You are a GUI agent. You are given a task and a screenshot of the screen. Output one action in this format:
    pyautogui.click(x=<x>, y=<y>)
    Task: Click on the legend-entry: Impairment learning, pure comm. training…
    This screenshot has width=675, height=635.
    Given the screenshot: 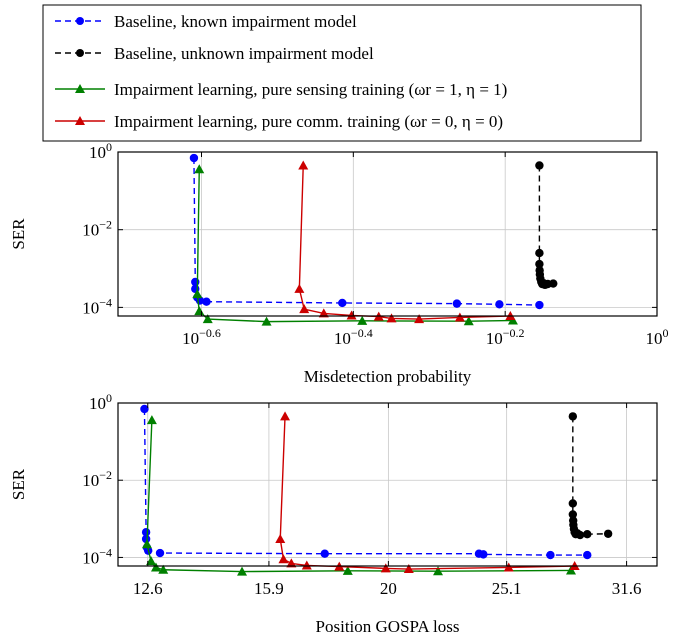 What is the action you would take?
    pyautogui.click(x=279, y=121)
    